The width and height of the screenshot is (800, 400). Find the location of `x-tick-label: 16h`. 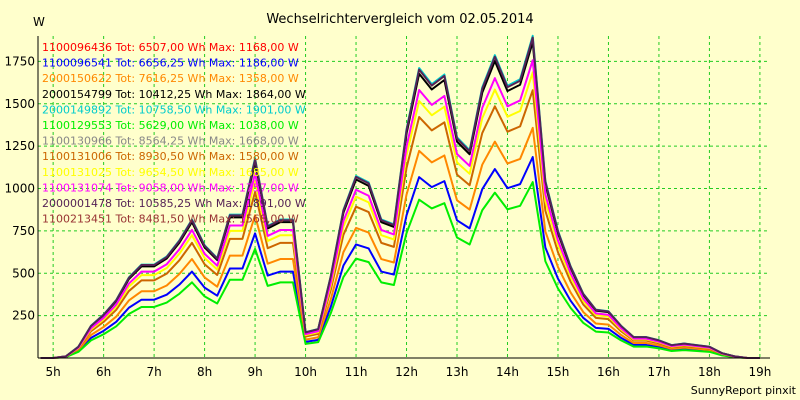

x-tick-label: 16h is located at coordinates (608, 372).